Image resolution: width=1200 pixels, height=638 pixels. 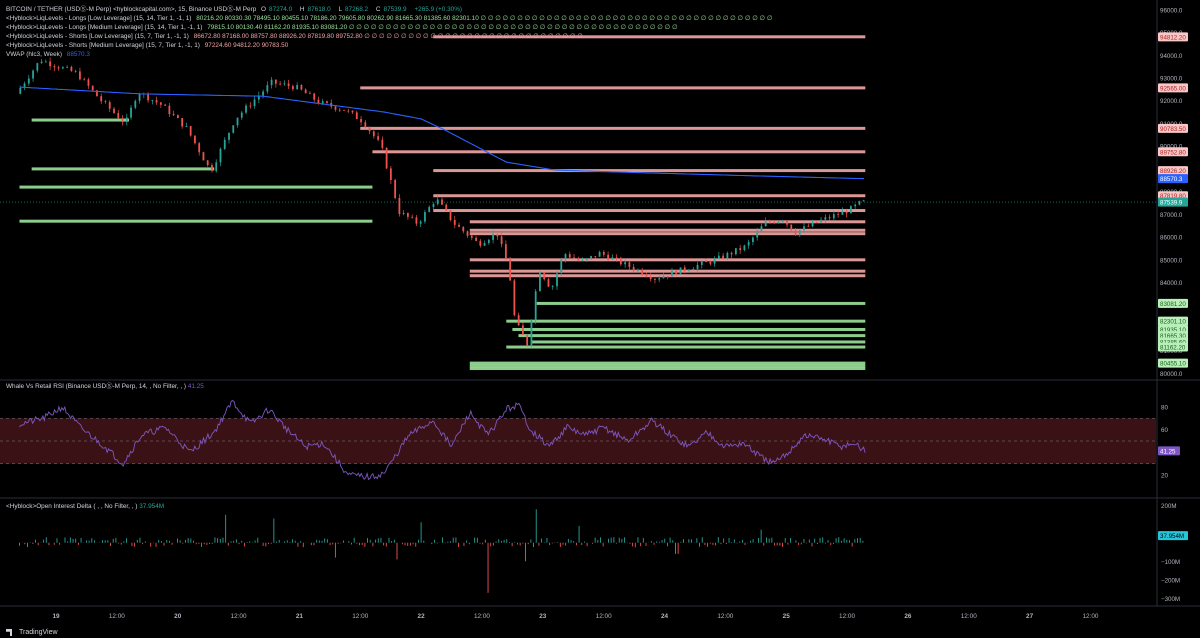 I want to click on price-tick-label: 96000.0, so click(x=1171, y=10).